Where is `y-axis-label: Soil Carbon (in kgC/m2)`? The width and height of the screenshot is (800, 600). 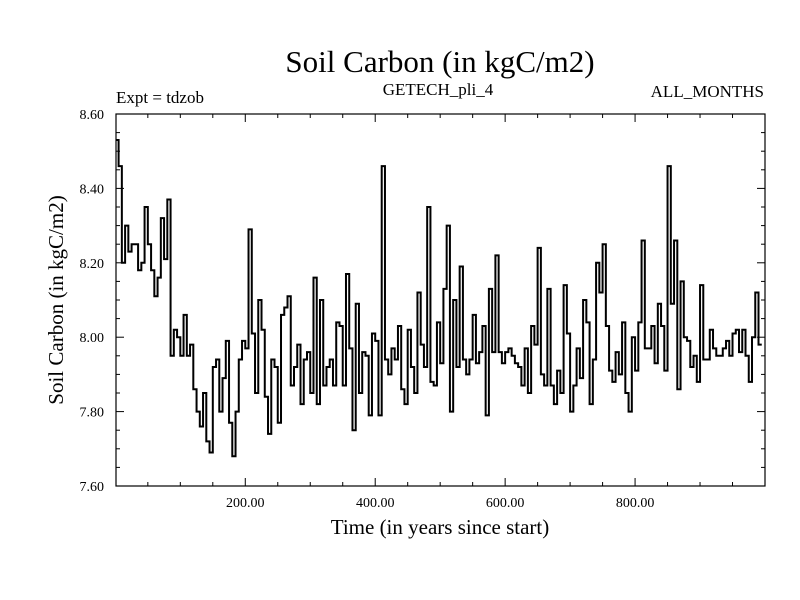 y-axis-label: Soil Carbon (in kgC/m2) is located at coordinates (56, 299).